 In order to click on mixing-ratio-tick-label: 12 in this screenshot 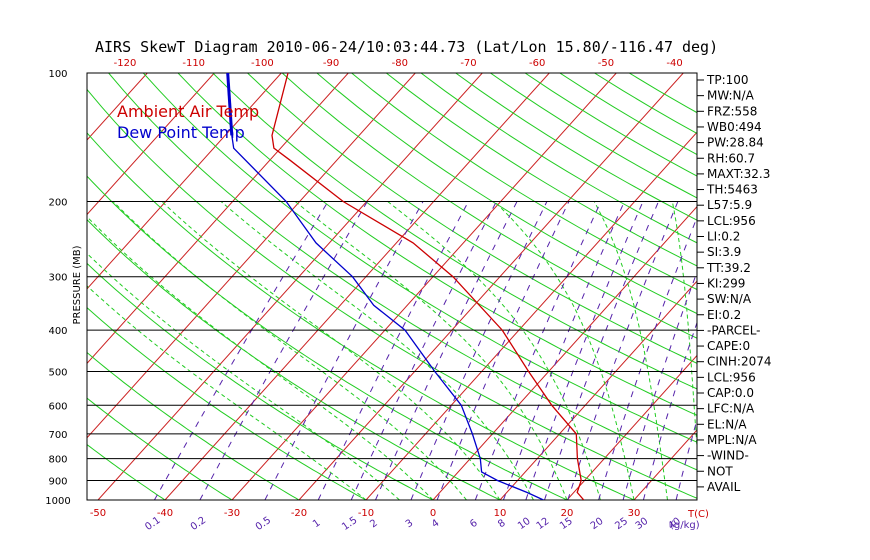, I will do `click(543, 524)`.